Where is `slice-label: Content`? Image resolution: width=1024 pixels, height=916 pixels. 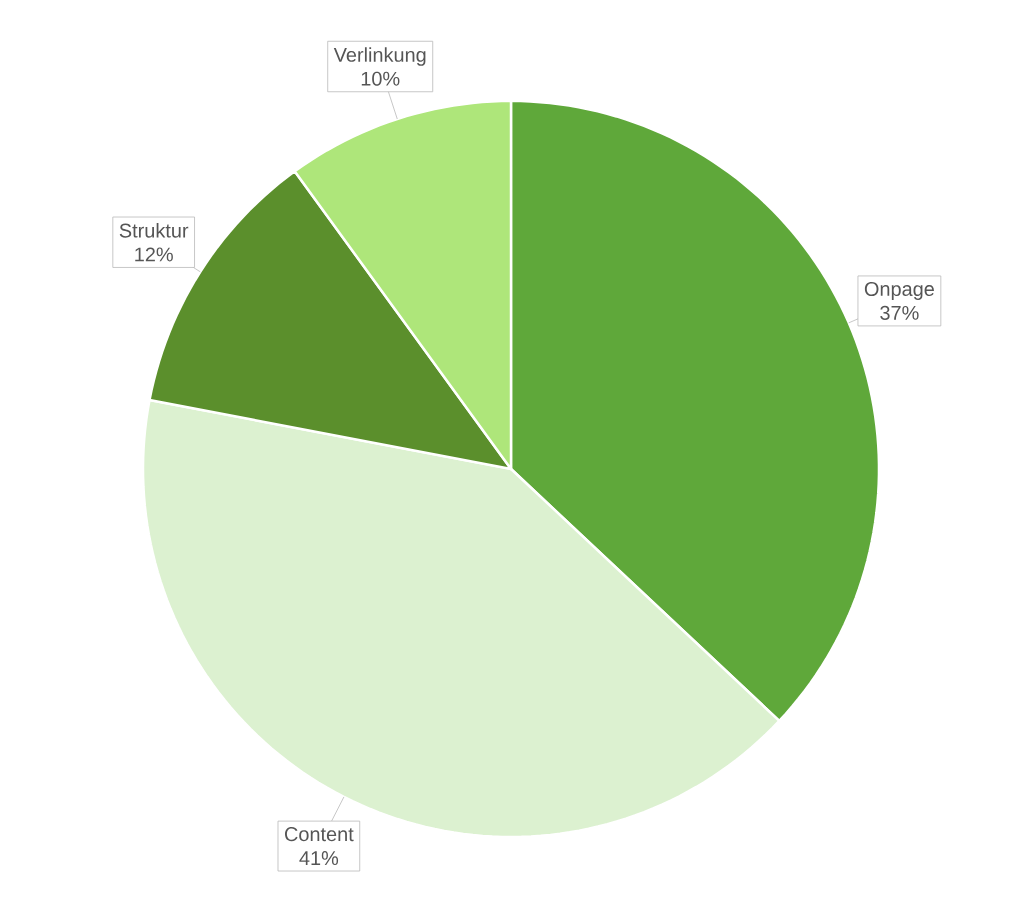
slice-label: Content is located at coordinates (319, 834).